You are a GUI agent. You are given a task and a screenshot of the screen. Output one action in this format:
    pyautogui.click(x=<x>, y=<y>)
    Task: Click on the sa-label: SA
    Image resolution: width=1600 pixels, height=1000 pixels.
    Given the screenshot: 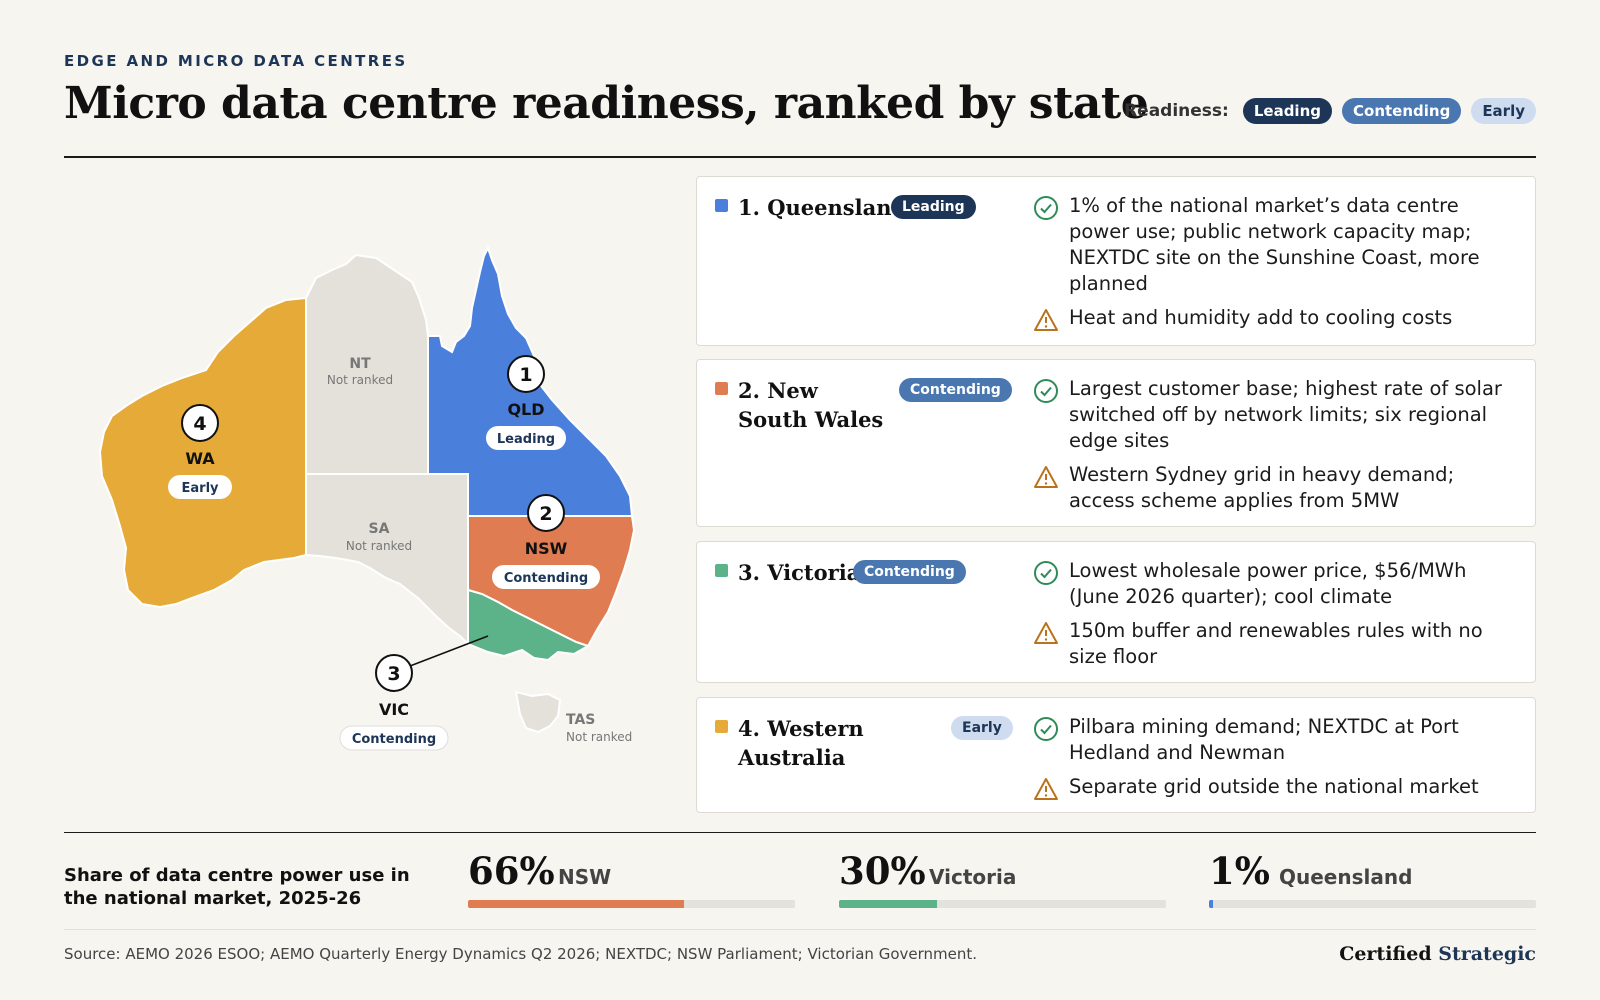 What is the action you would take?
    pyautogui.click(x=379, y=529)
    